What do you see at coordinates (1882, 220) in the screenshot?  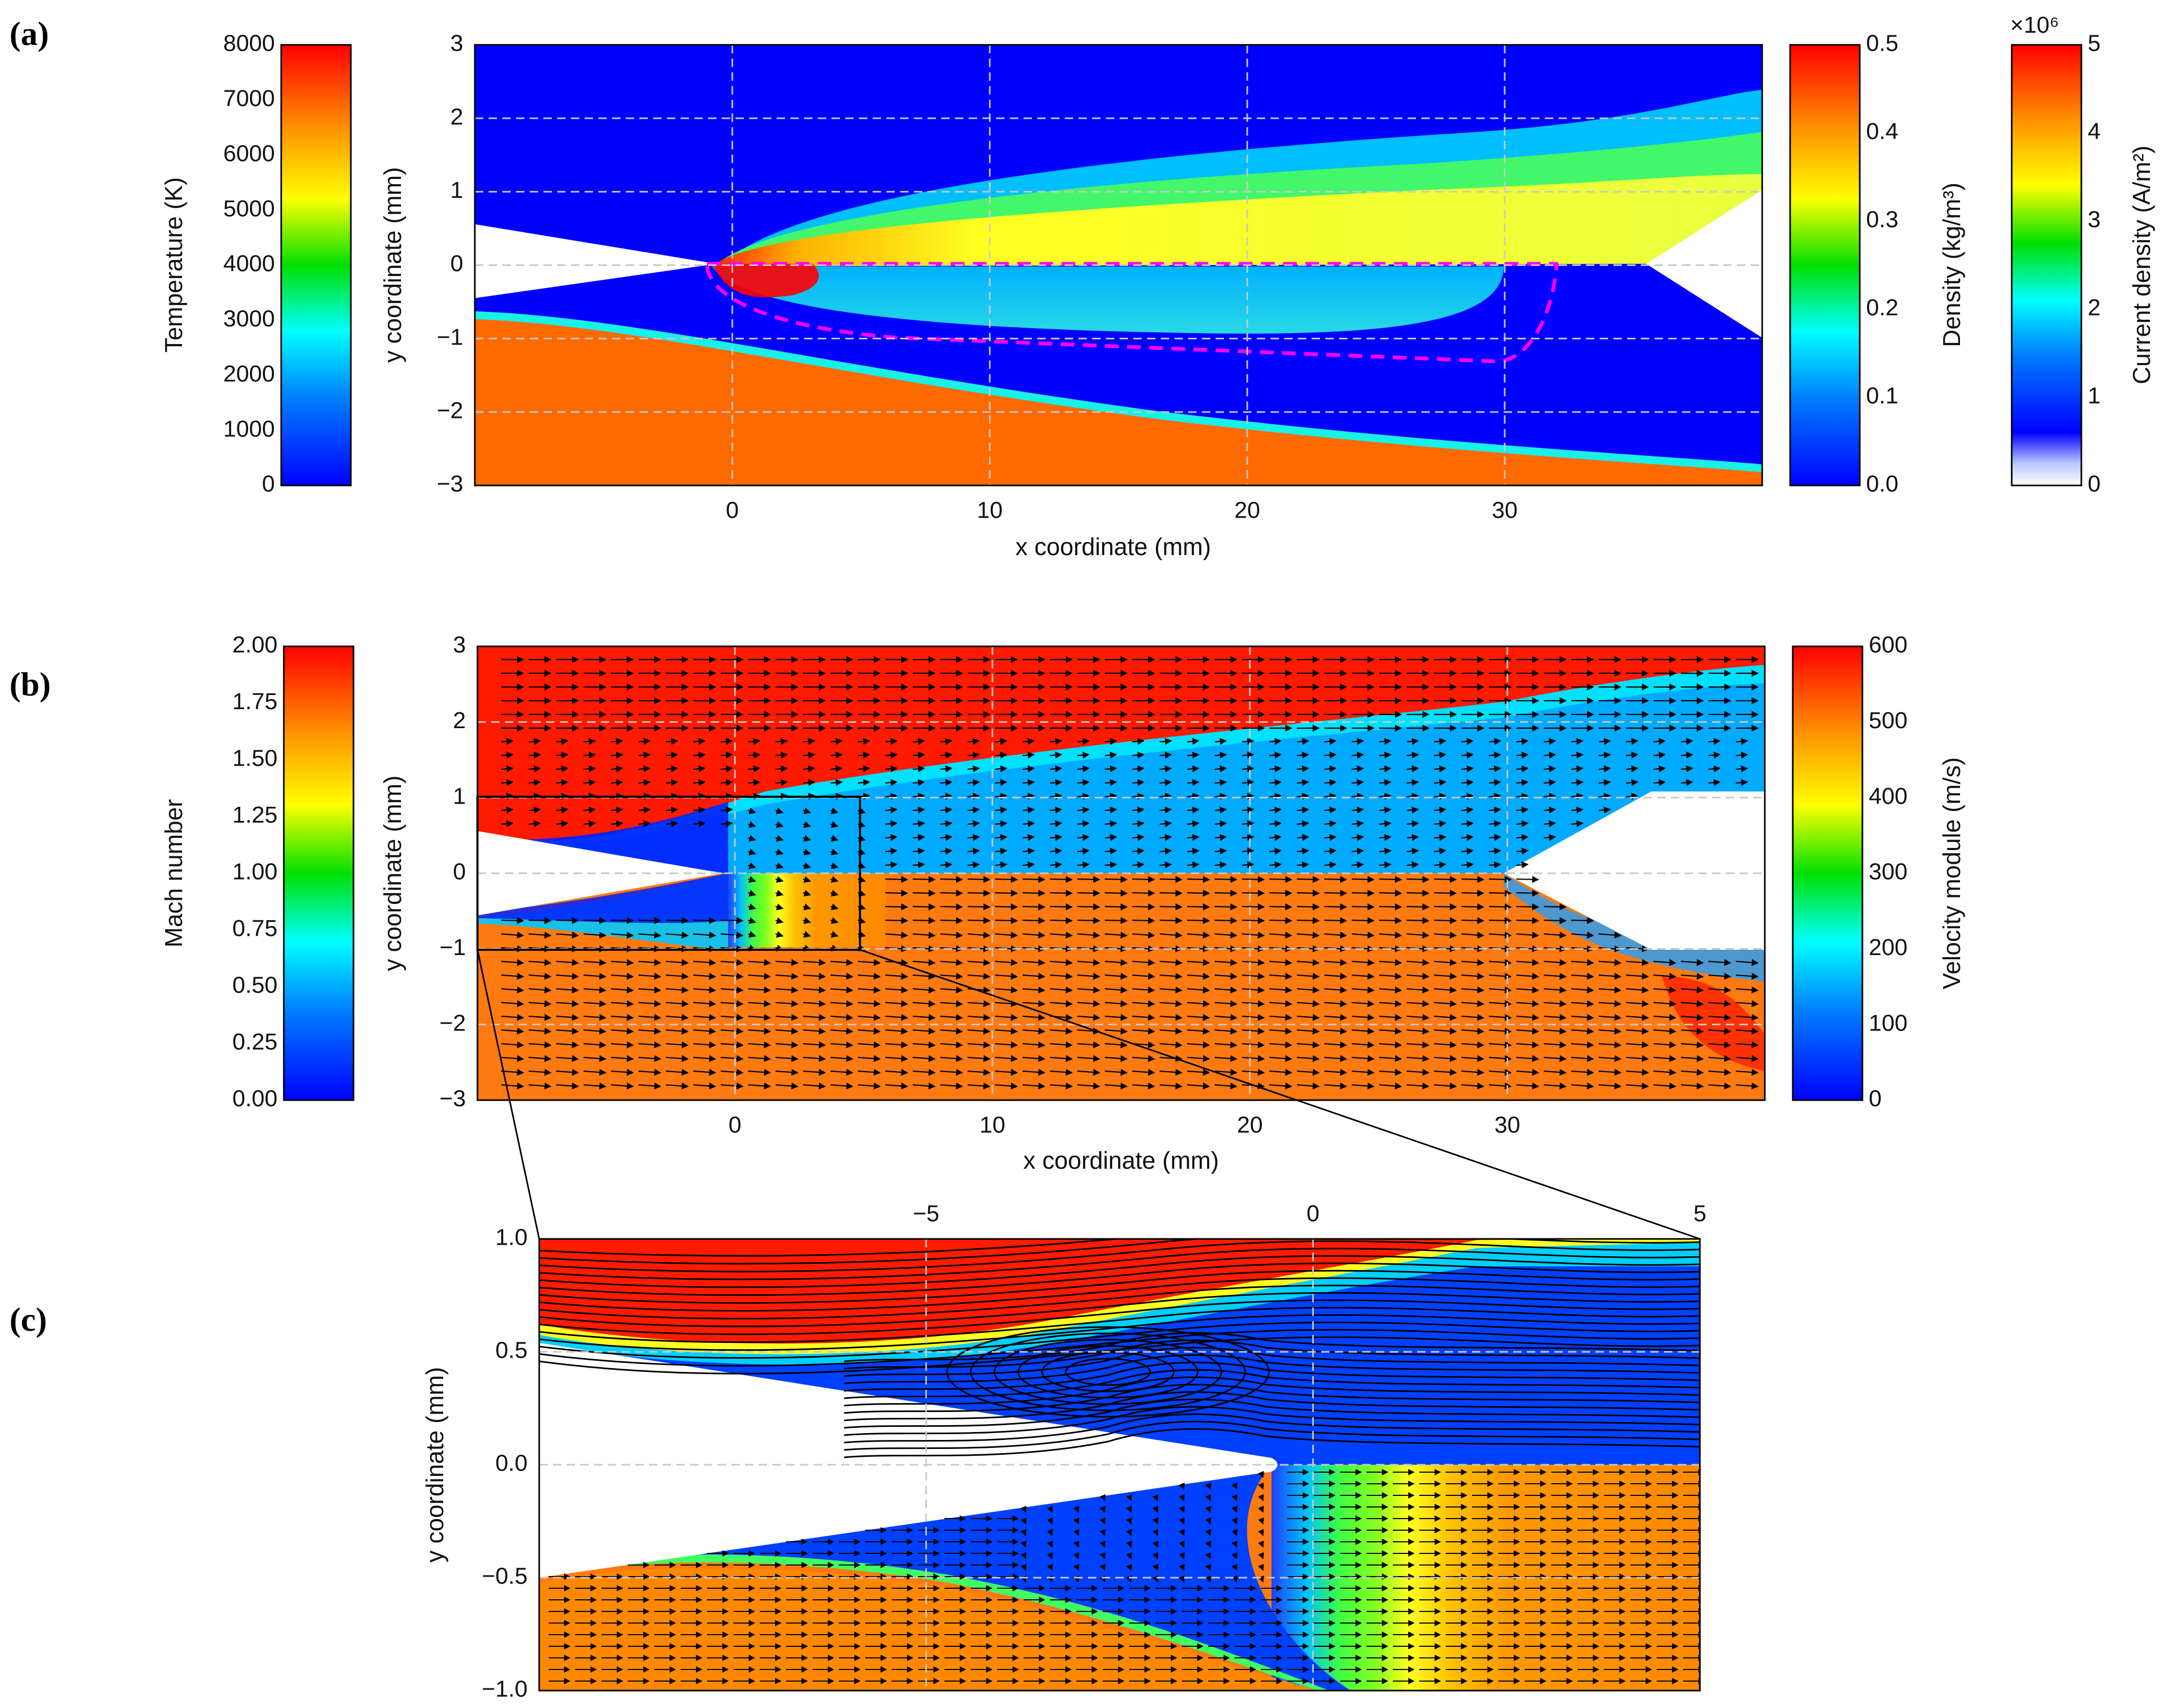 I see `colorbar-tick-label: 0.3` at bounding box center [1882, 220].